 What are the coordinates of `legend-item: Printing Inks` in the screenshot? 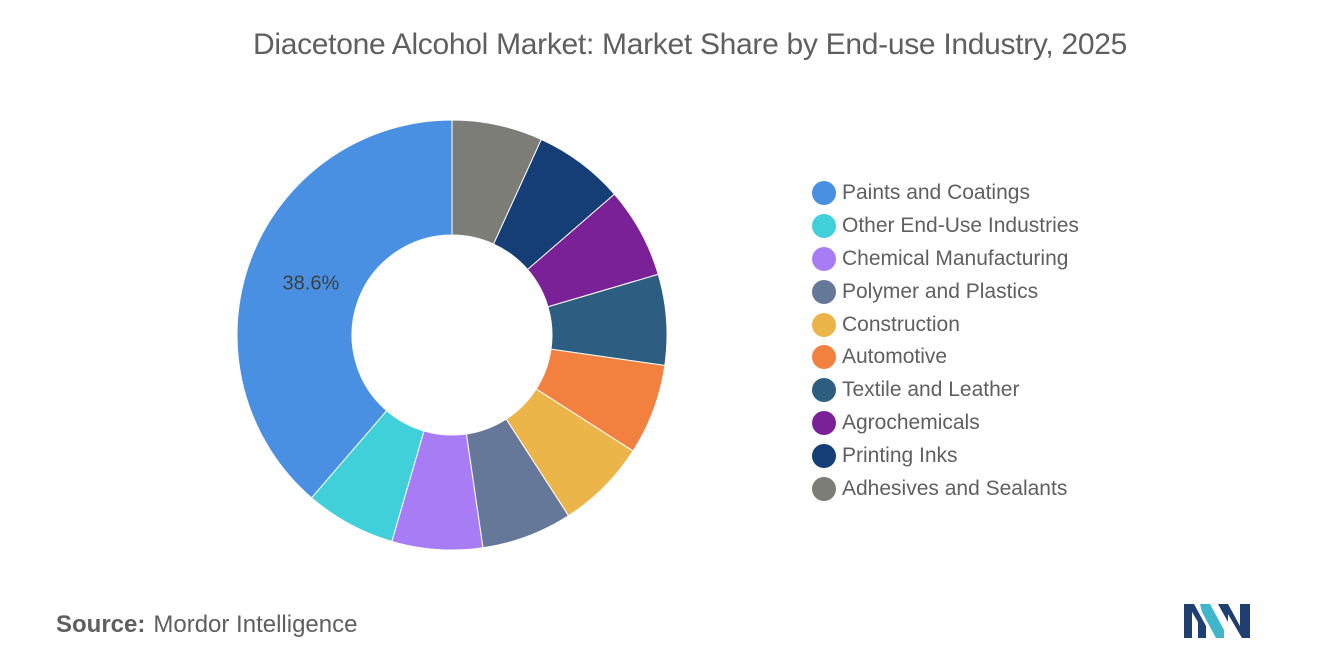 It's located at (945, 455).